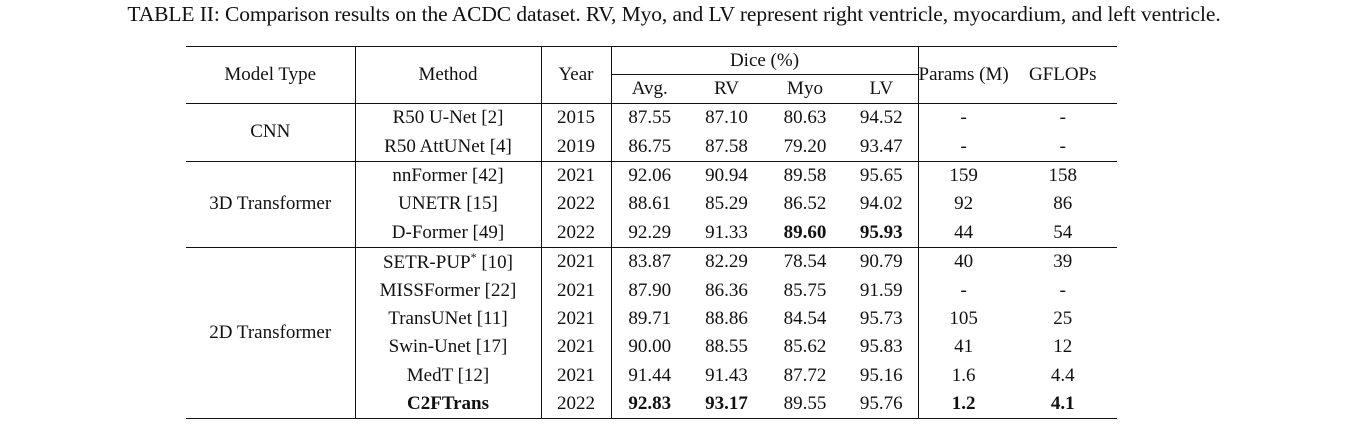 This screenshot has width=1348, height=425. I want to click on lv-cell-best: 95.93, so click(882, 233).